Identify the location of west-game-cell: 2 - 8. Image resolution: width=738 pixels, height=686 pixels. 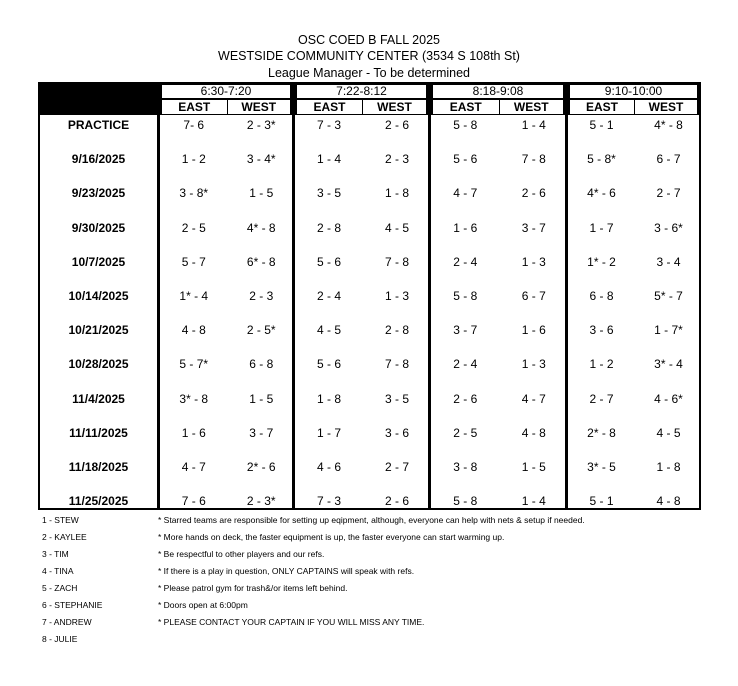
(396, 330).